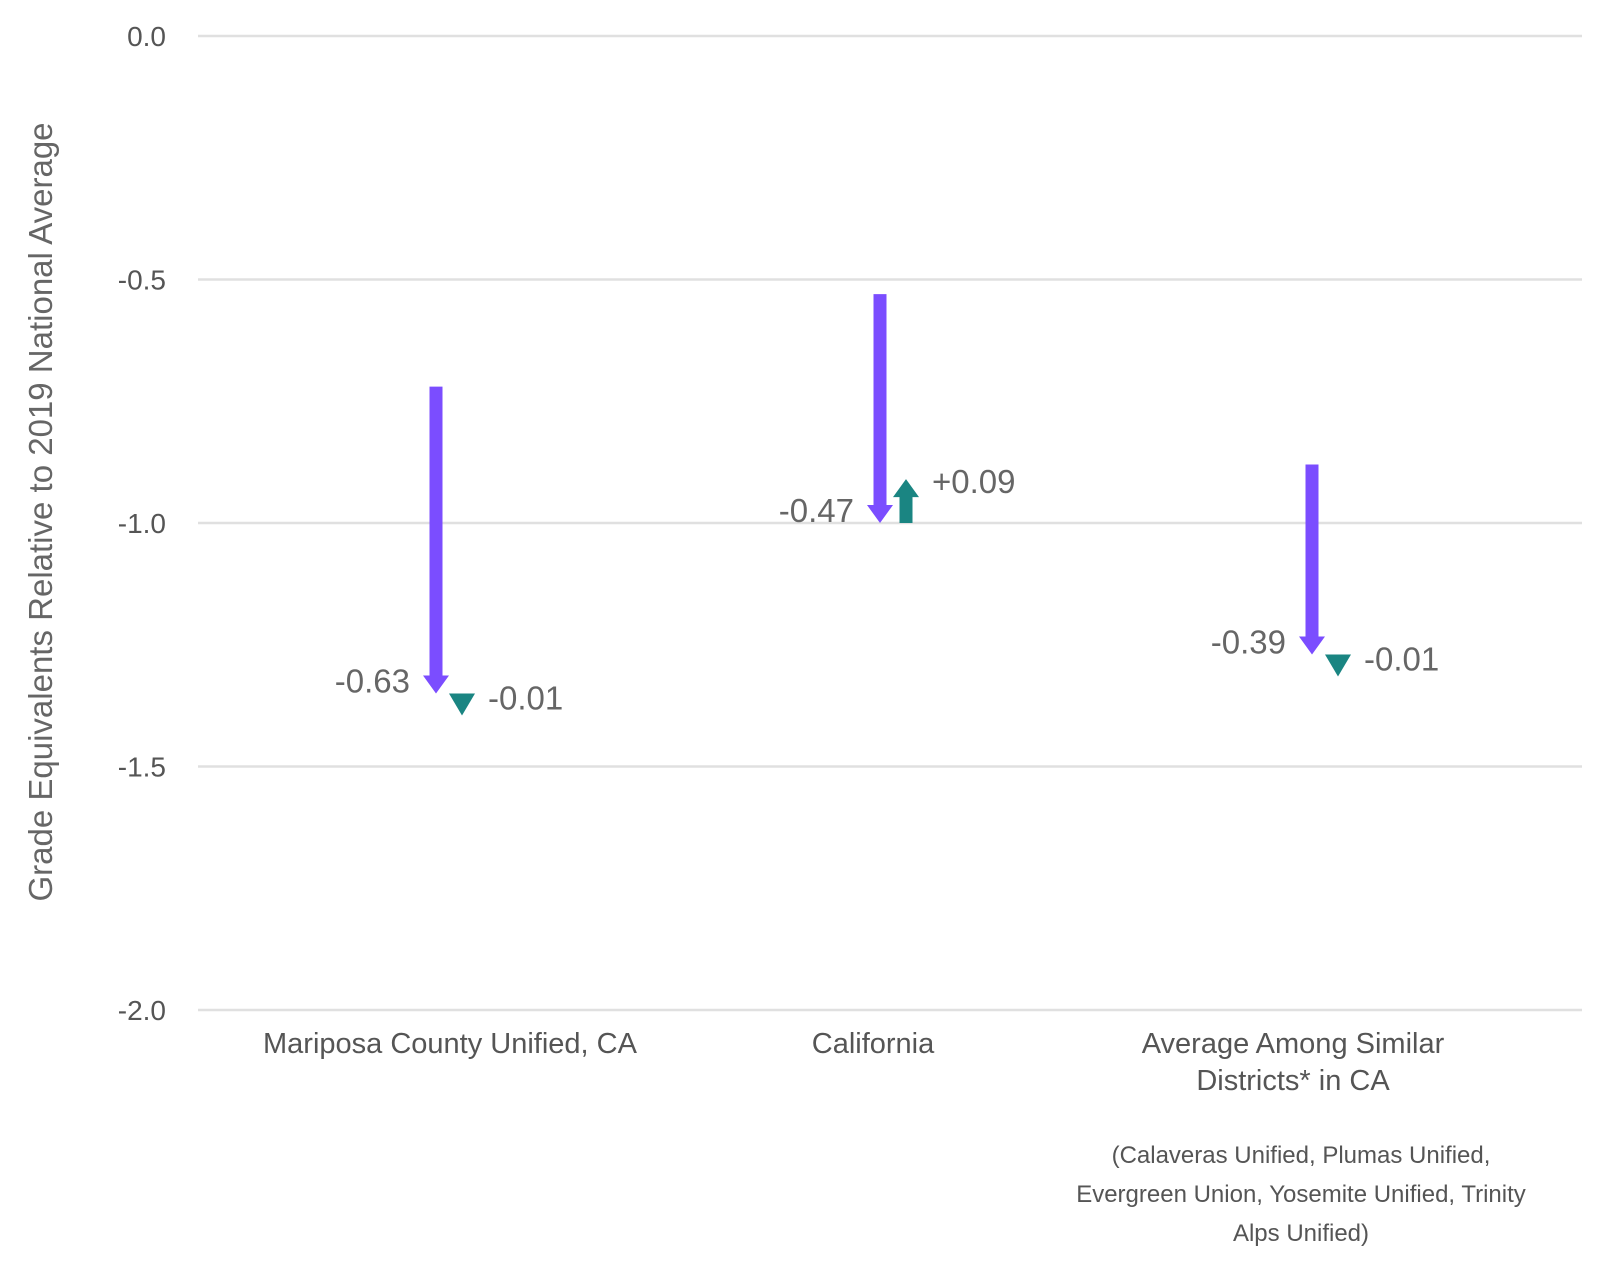 The height and width of the screenshot is (1272, 1600). I want to click on footnote-line: (Calaveras Unified, Plumas Unified,, so click(1301, 1155).